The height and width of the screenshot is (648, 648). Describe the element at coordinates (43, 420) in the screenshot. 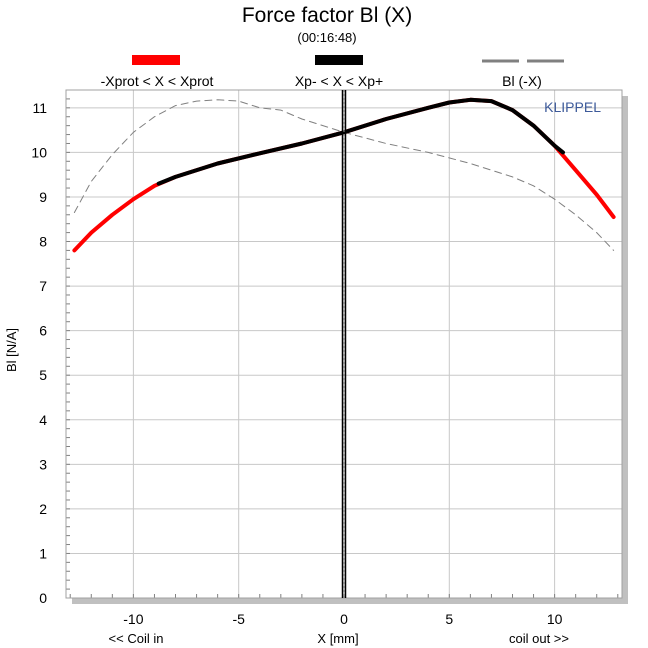

I see `y-tick-label: 4` at that location.